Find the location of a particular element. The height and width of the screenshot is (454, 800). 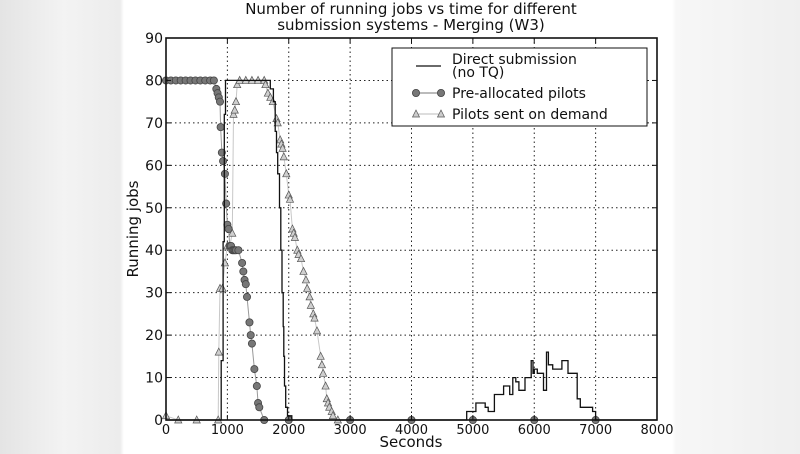

legend-box is located at coordinates (519, 87).